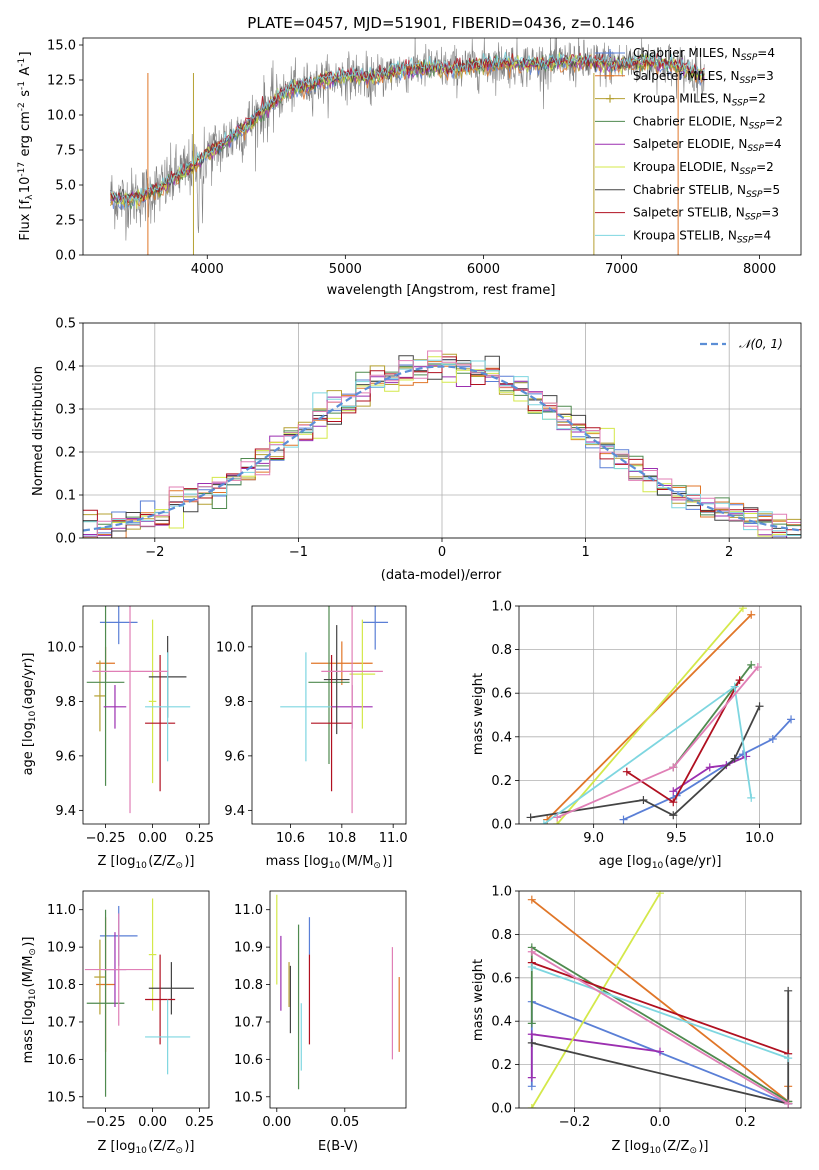 The width and height of the screenshot is (819, 1170). I want to click on mw-z-axes: −0.2 0.0 0.2 0.0 0.2 0.4 0.6 0.8 1.0, so click(646, 1007).